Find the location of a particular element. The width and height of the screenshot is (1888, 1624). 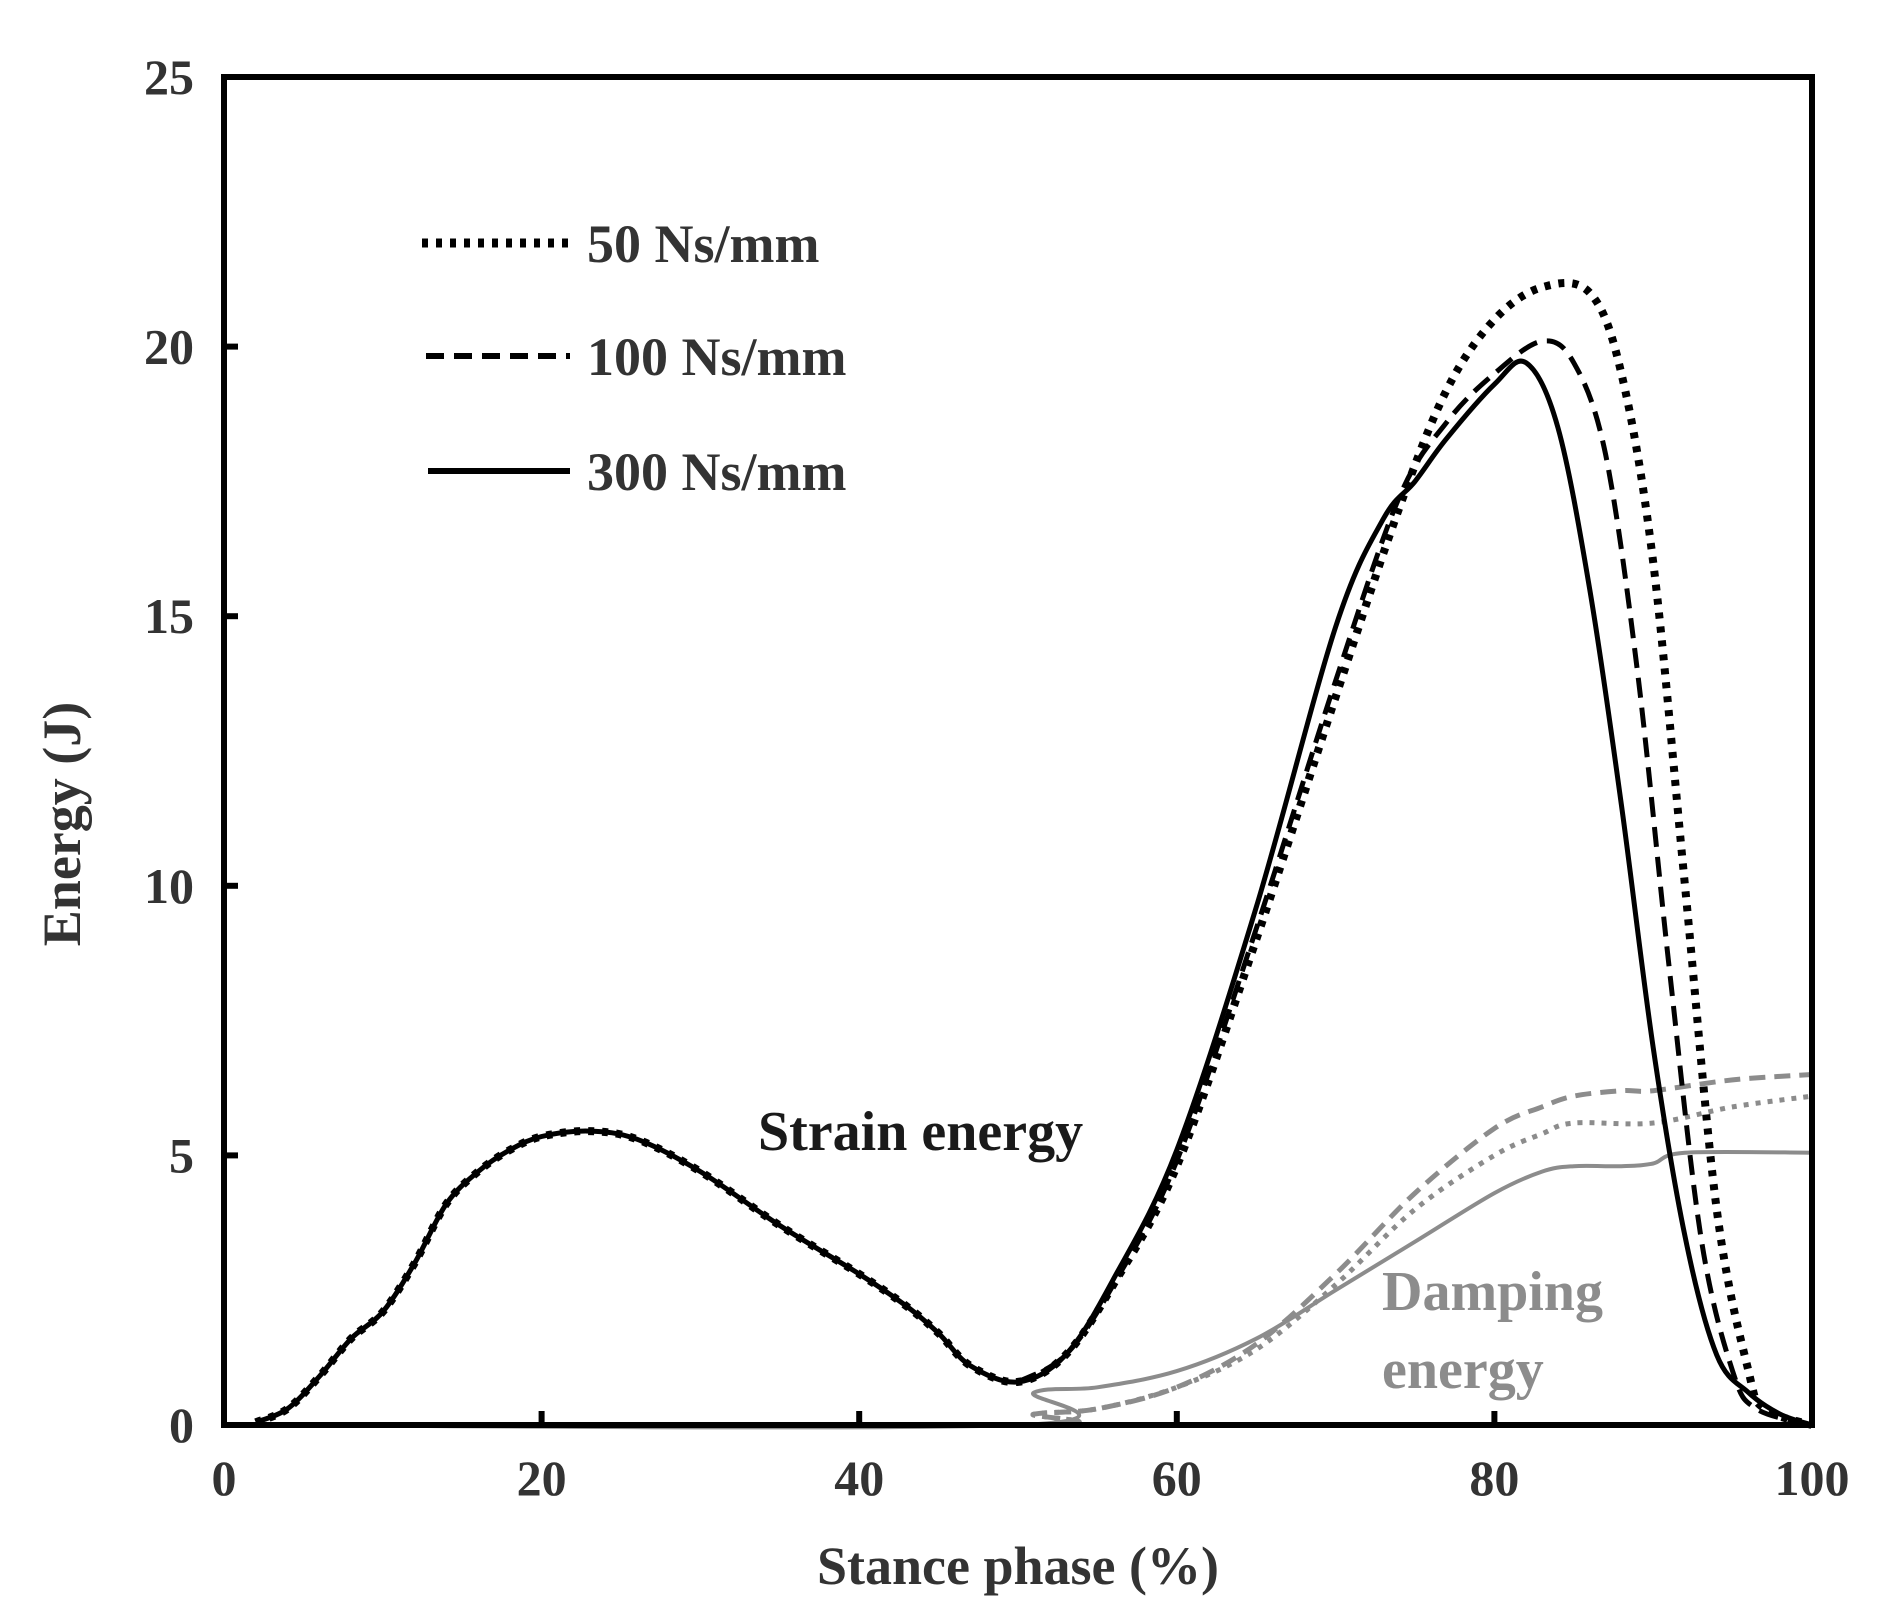

legend-label-50: 50 Ns/mm is located at coordinates (703, 244).